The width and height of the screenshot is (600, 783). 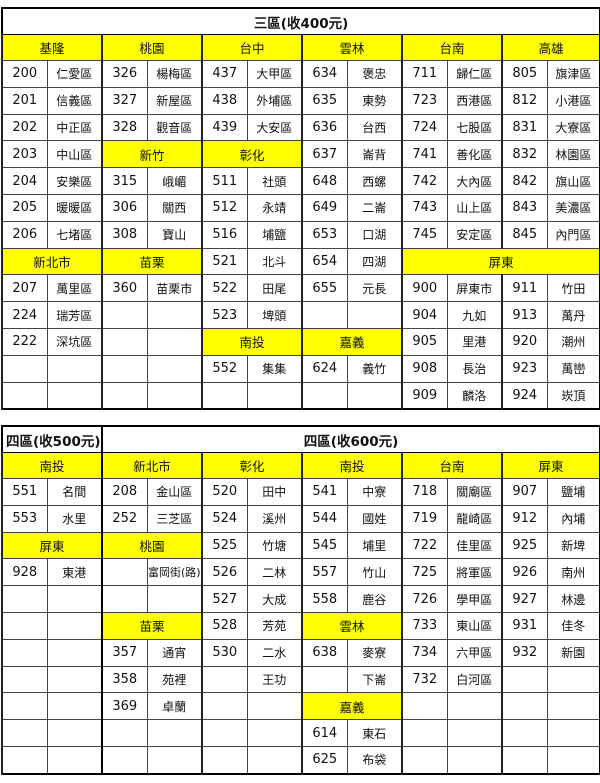 I want to click on district-name: 二水, so click(x=274, y=652).